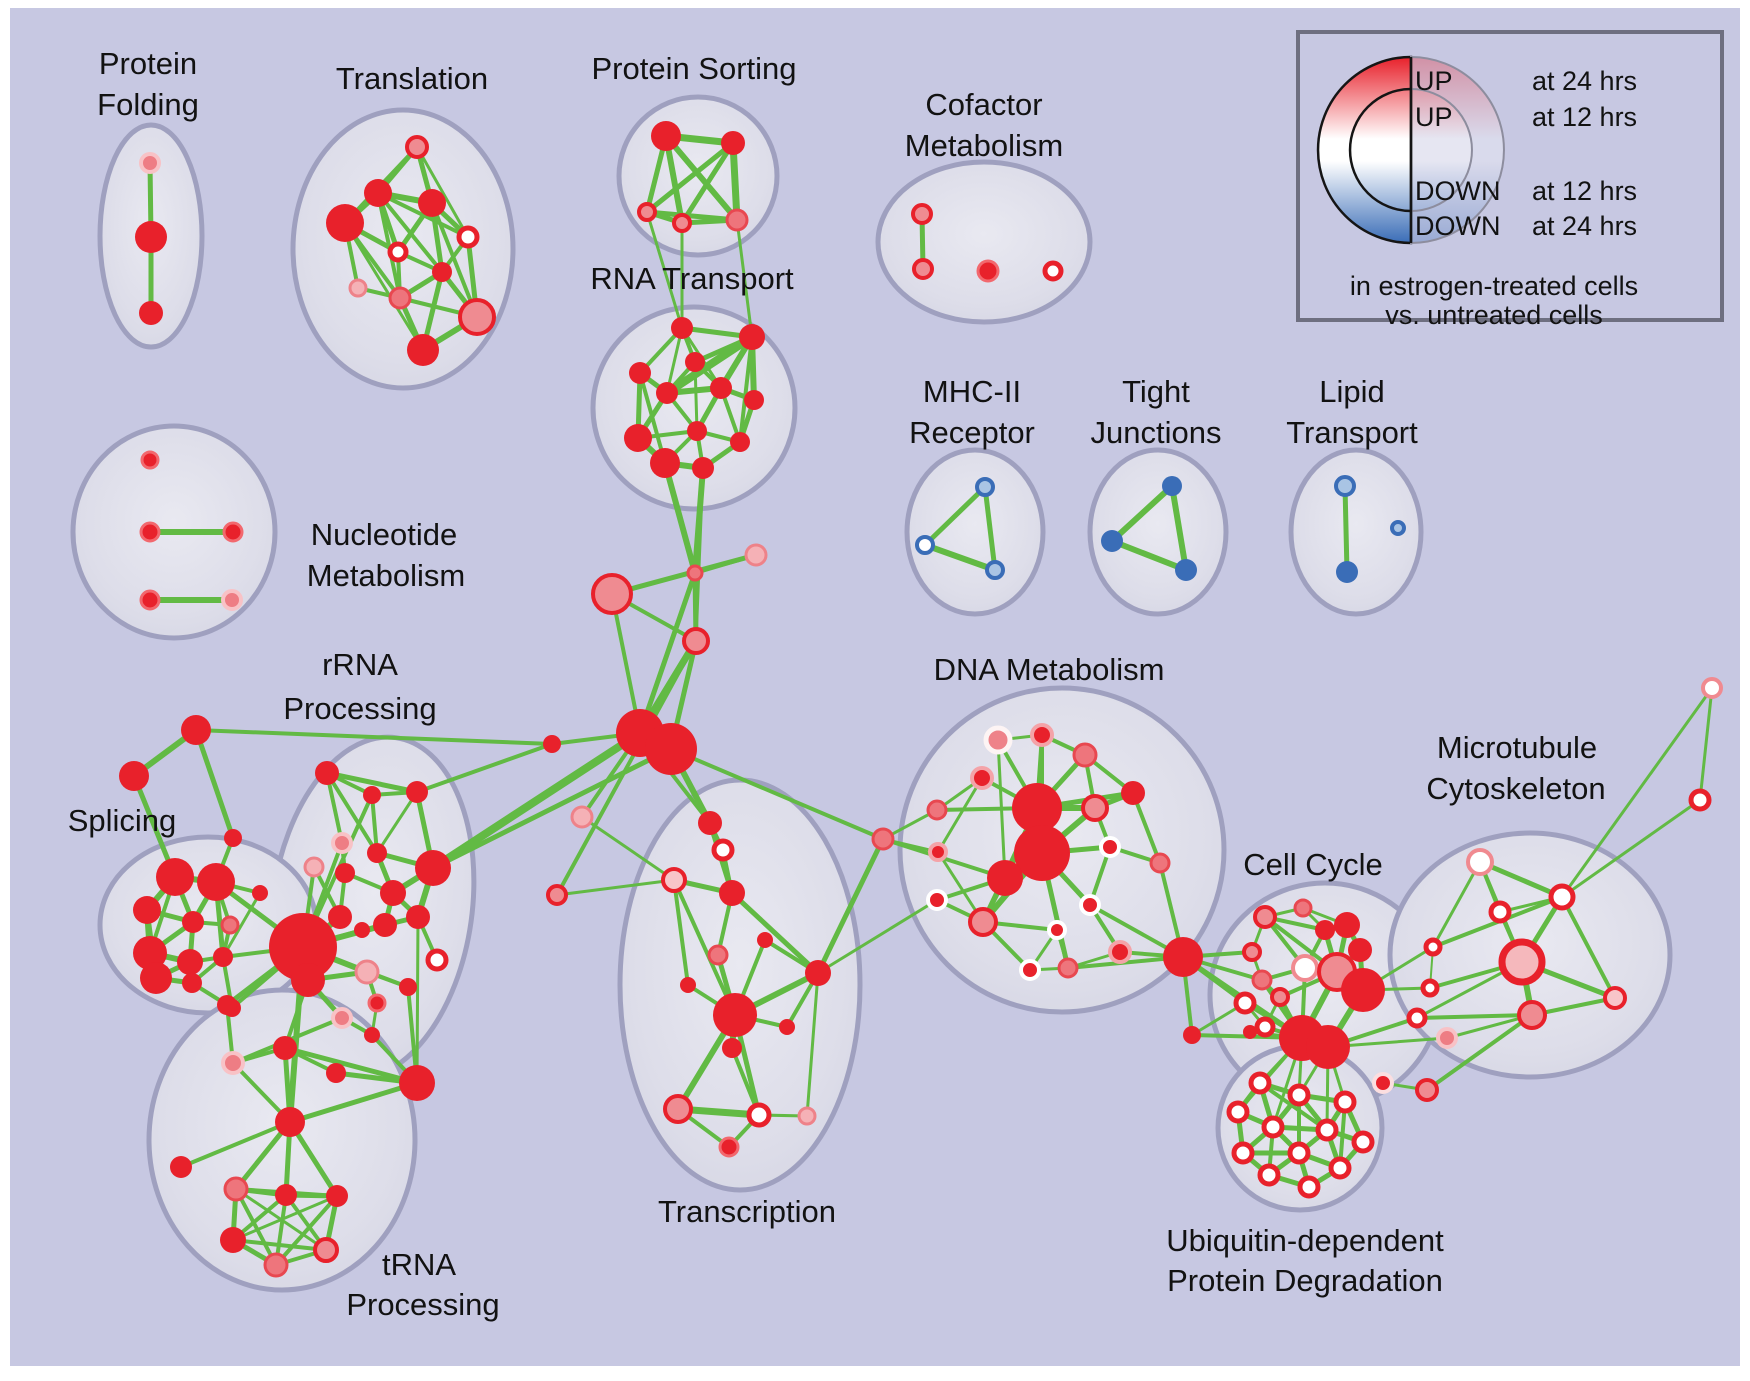  Describe the element at coordinates (418, 917) in the screenshot. I see `gene-node-rr12` at that location.